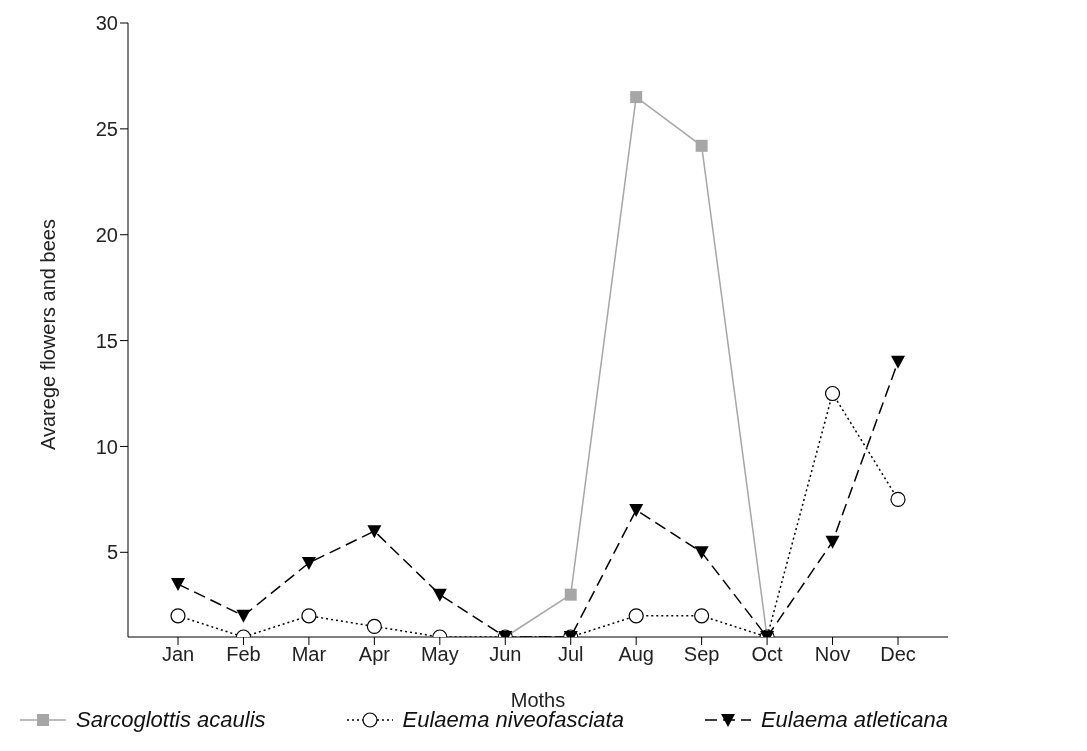 Image resolution: width=1087 pixels, height=751 pixels. Describe the element at coordinates (636, 654) in the screenshot. I see `x-tick-label: Aug` at that location.